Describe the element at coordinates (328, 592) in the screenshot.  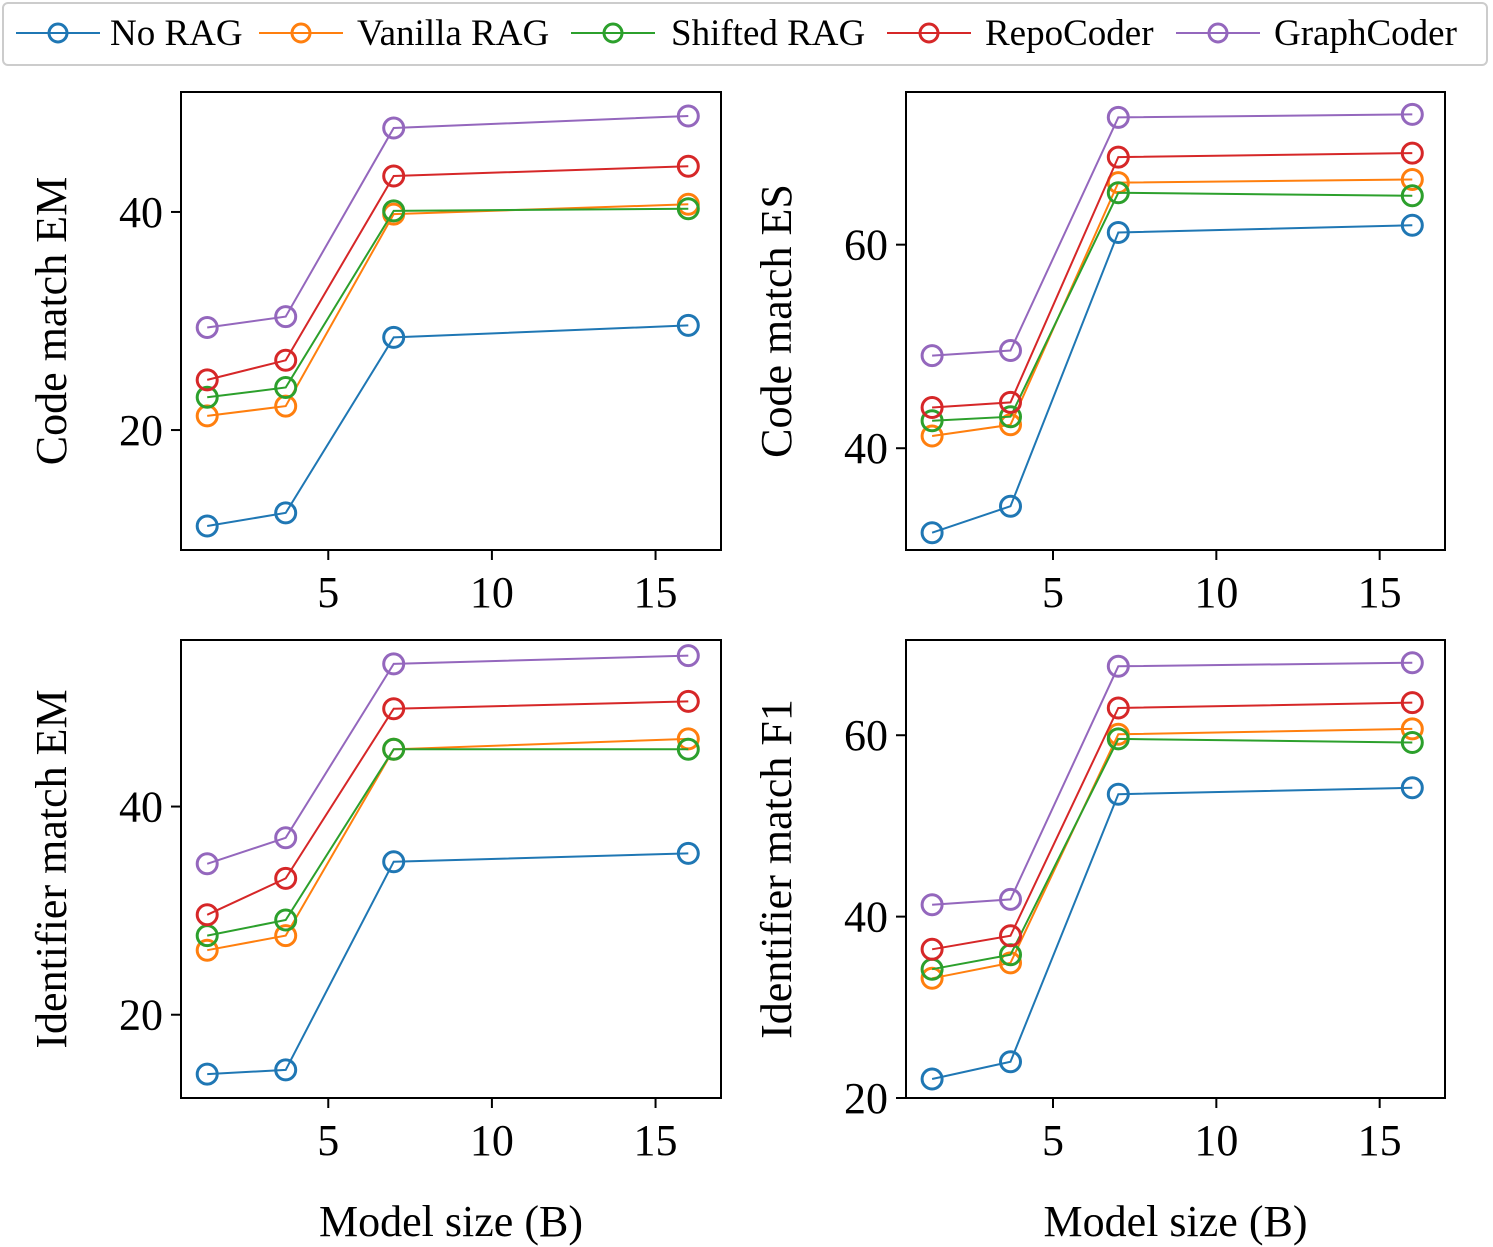
I see `x-tick-label: 5` at that location.